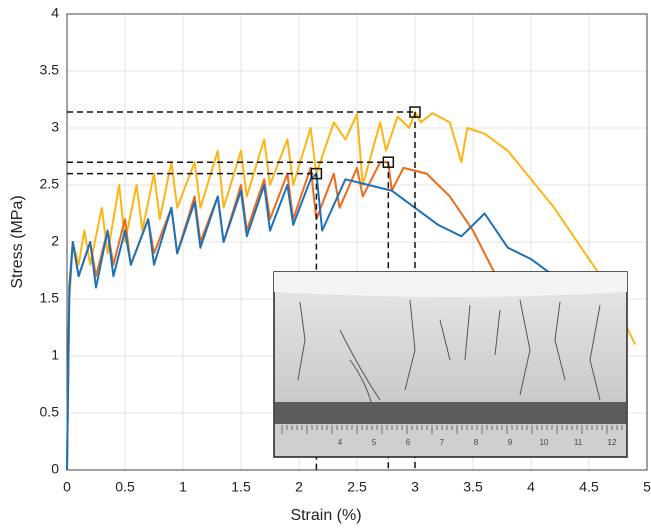 The width and height of the screenshot is (651, 530). What do you see at coordinates (299, 487) in the screenshot?
I see `x-tick-label: 2` at bounding box center [299, 487].